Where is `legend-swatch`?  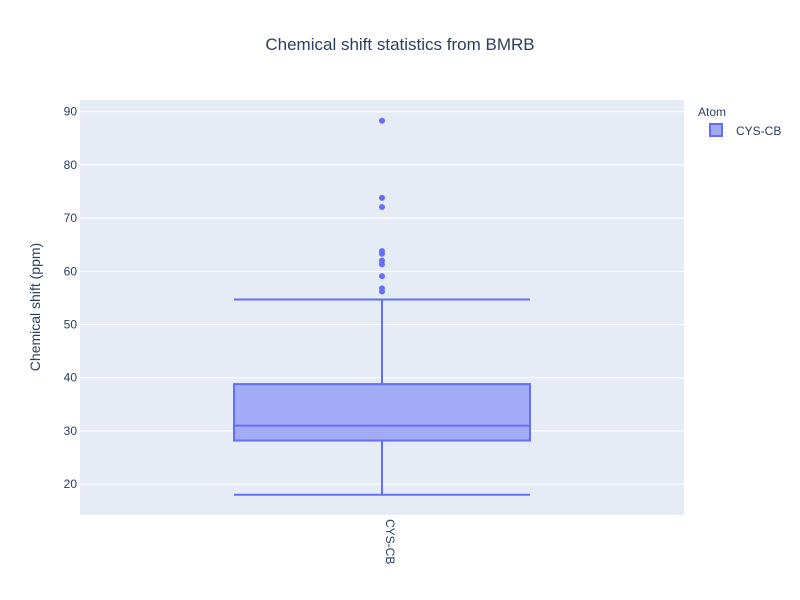
legend-swatch is located at coordinates (716, 130).